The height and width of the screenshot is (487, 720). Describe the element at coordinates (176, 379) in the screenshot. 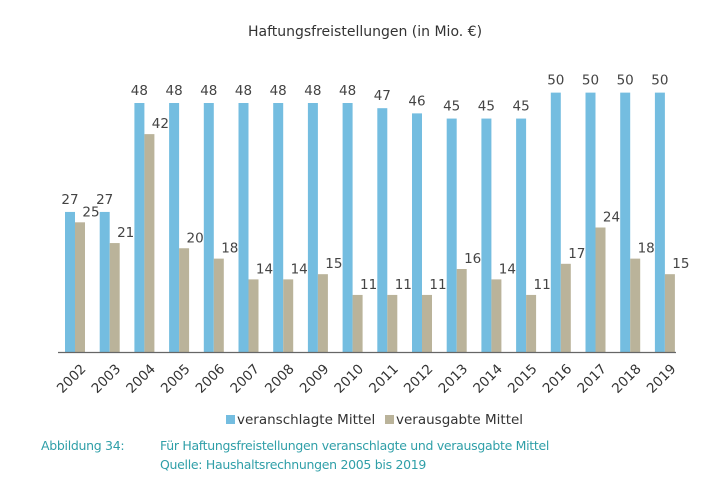

I see `x-tick-label-2005: 2005` at that location.